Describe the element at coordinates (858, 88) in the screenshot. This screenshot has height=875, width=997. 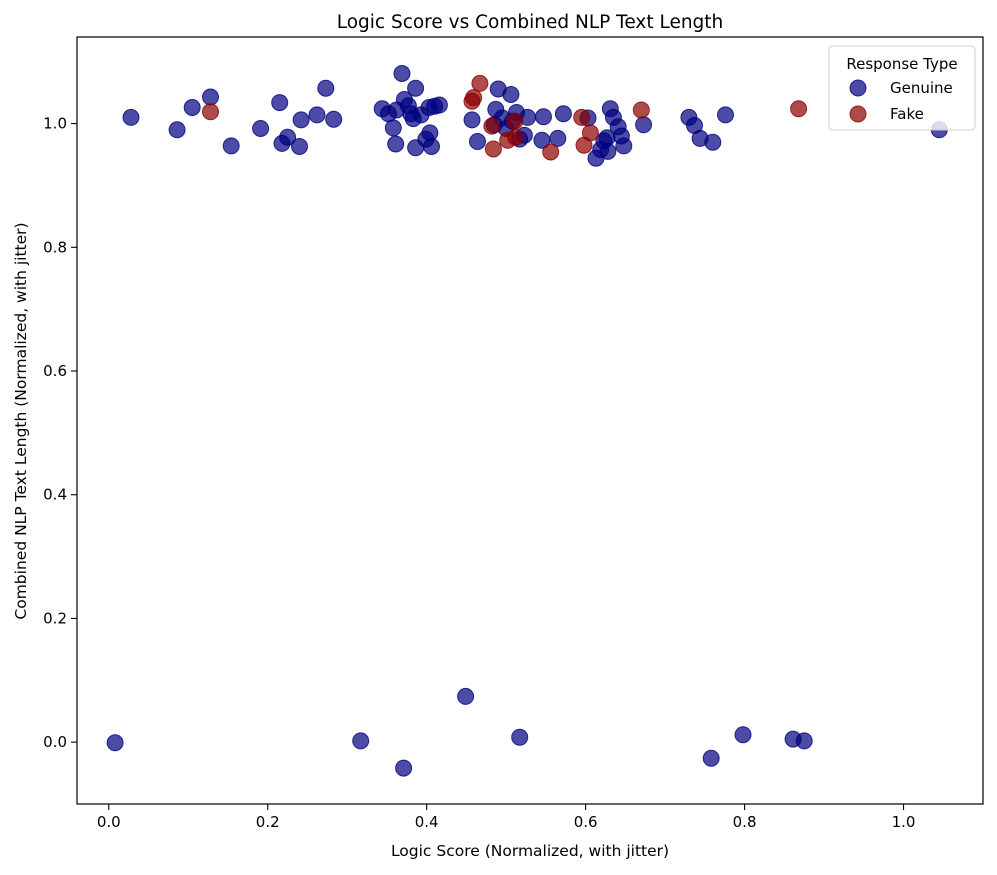
I see `legend-marker-genuine` at that location.